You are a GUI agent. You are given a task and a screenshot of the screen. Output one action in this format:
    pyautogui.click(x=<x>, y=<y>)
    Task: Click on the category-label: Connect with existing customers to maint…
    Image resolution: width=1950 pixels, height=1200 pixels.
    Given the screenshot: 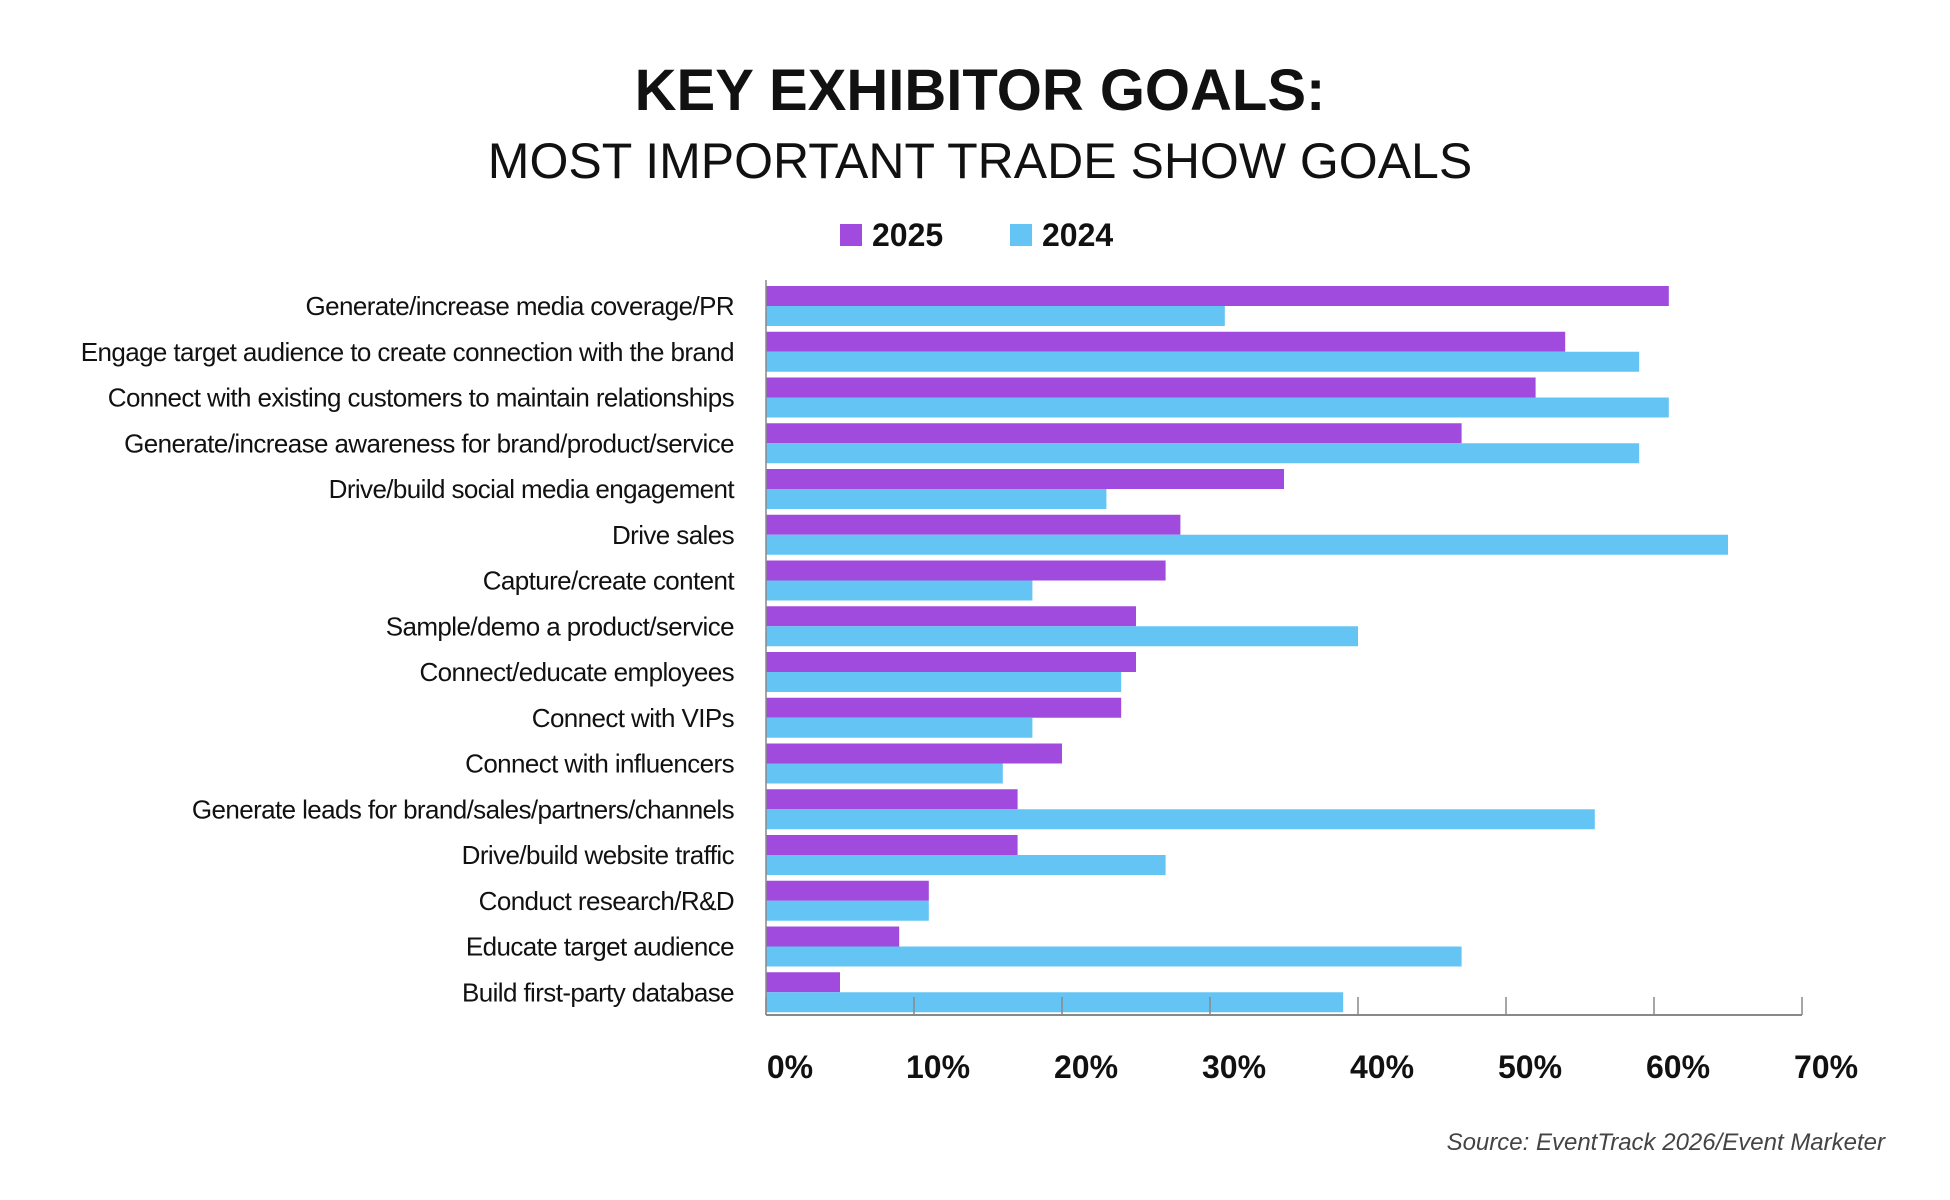 What is the action you would take?
    pyautogui.click(x=421, y=398)
    